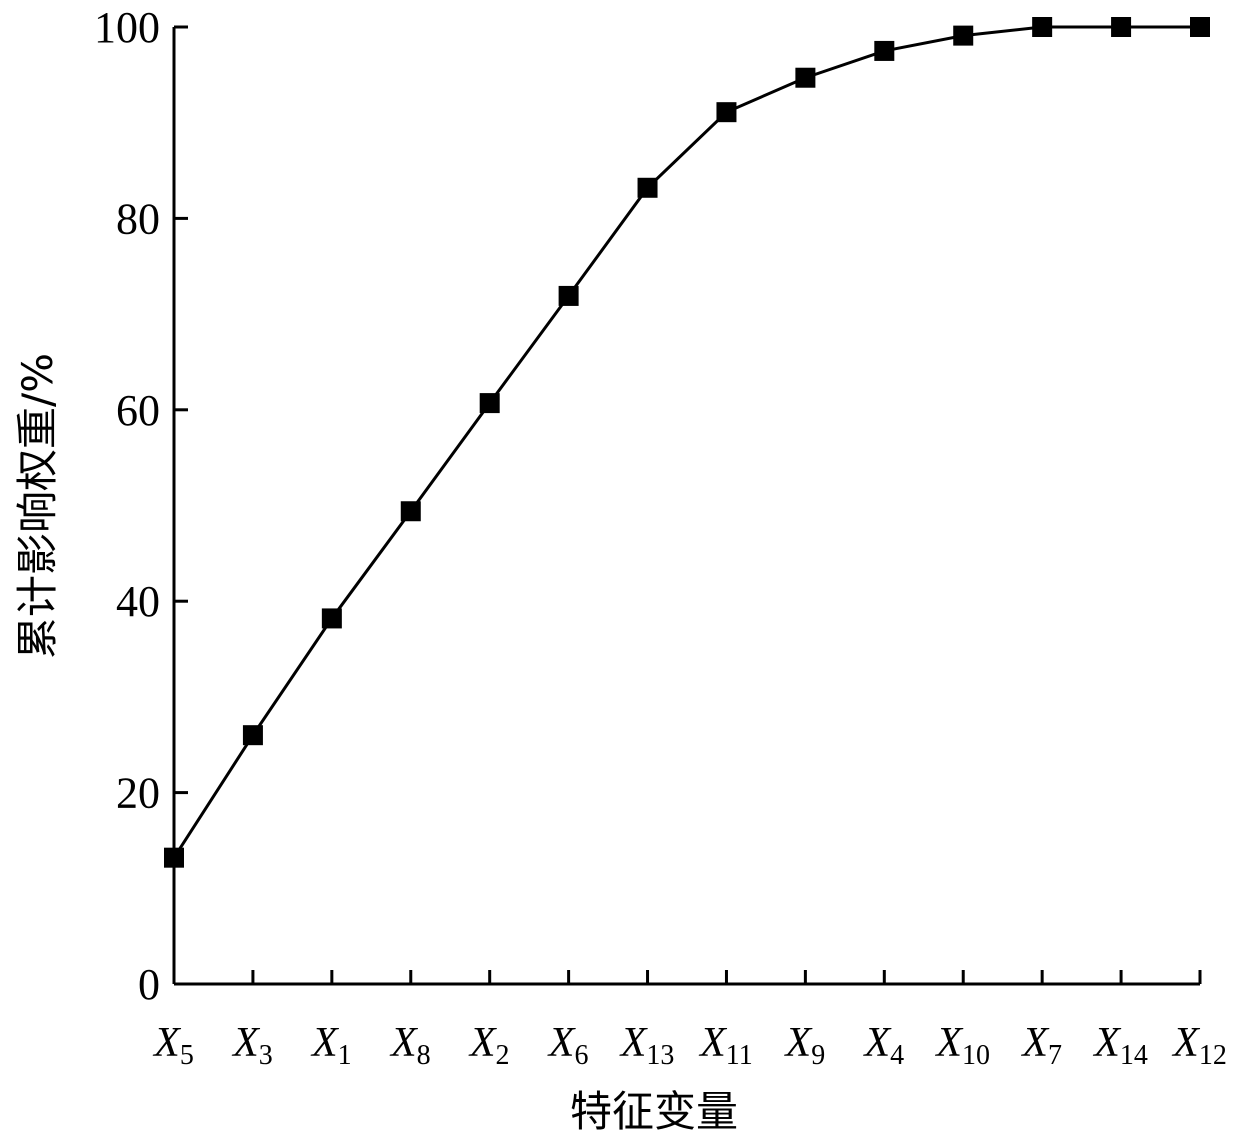 Image resolution: width=1246 pixels, height=1137 pixels. Describe the element at coordinates (266, 1055) in the screenshot. I see `x-tick-label-subscript: 3` at that location.